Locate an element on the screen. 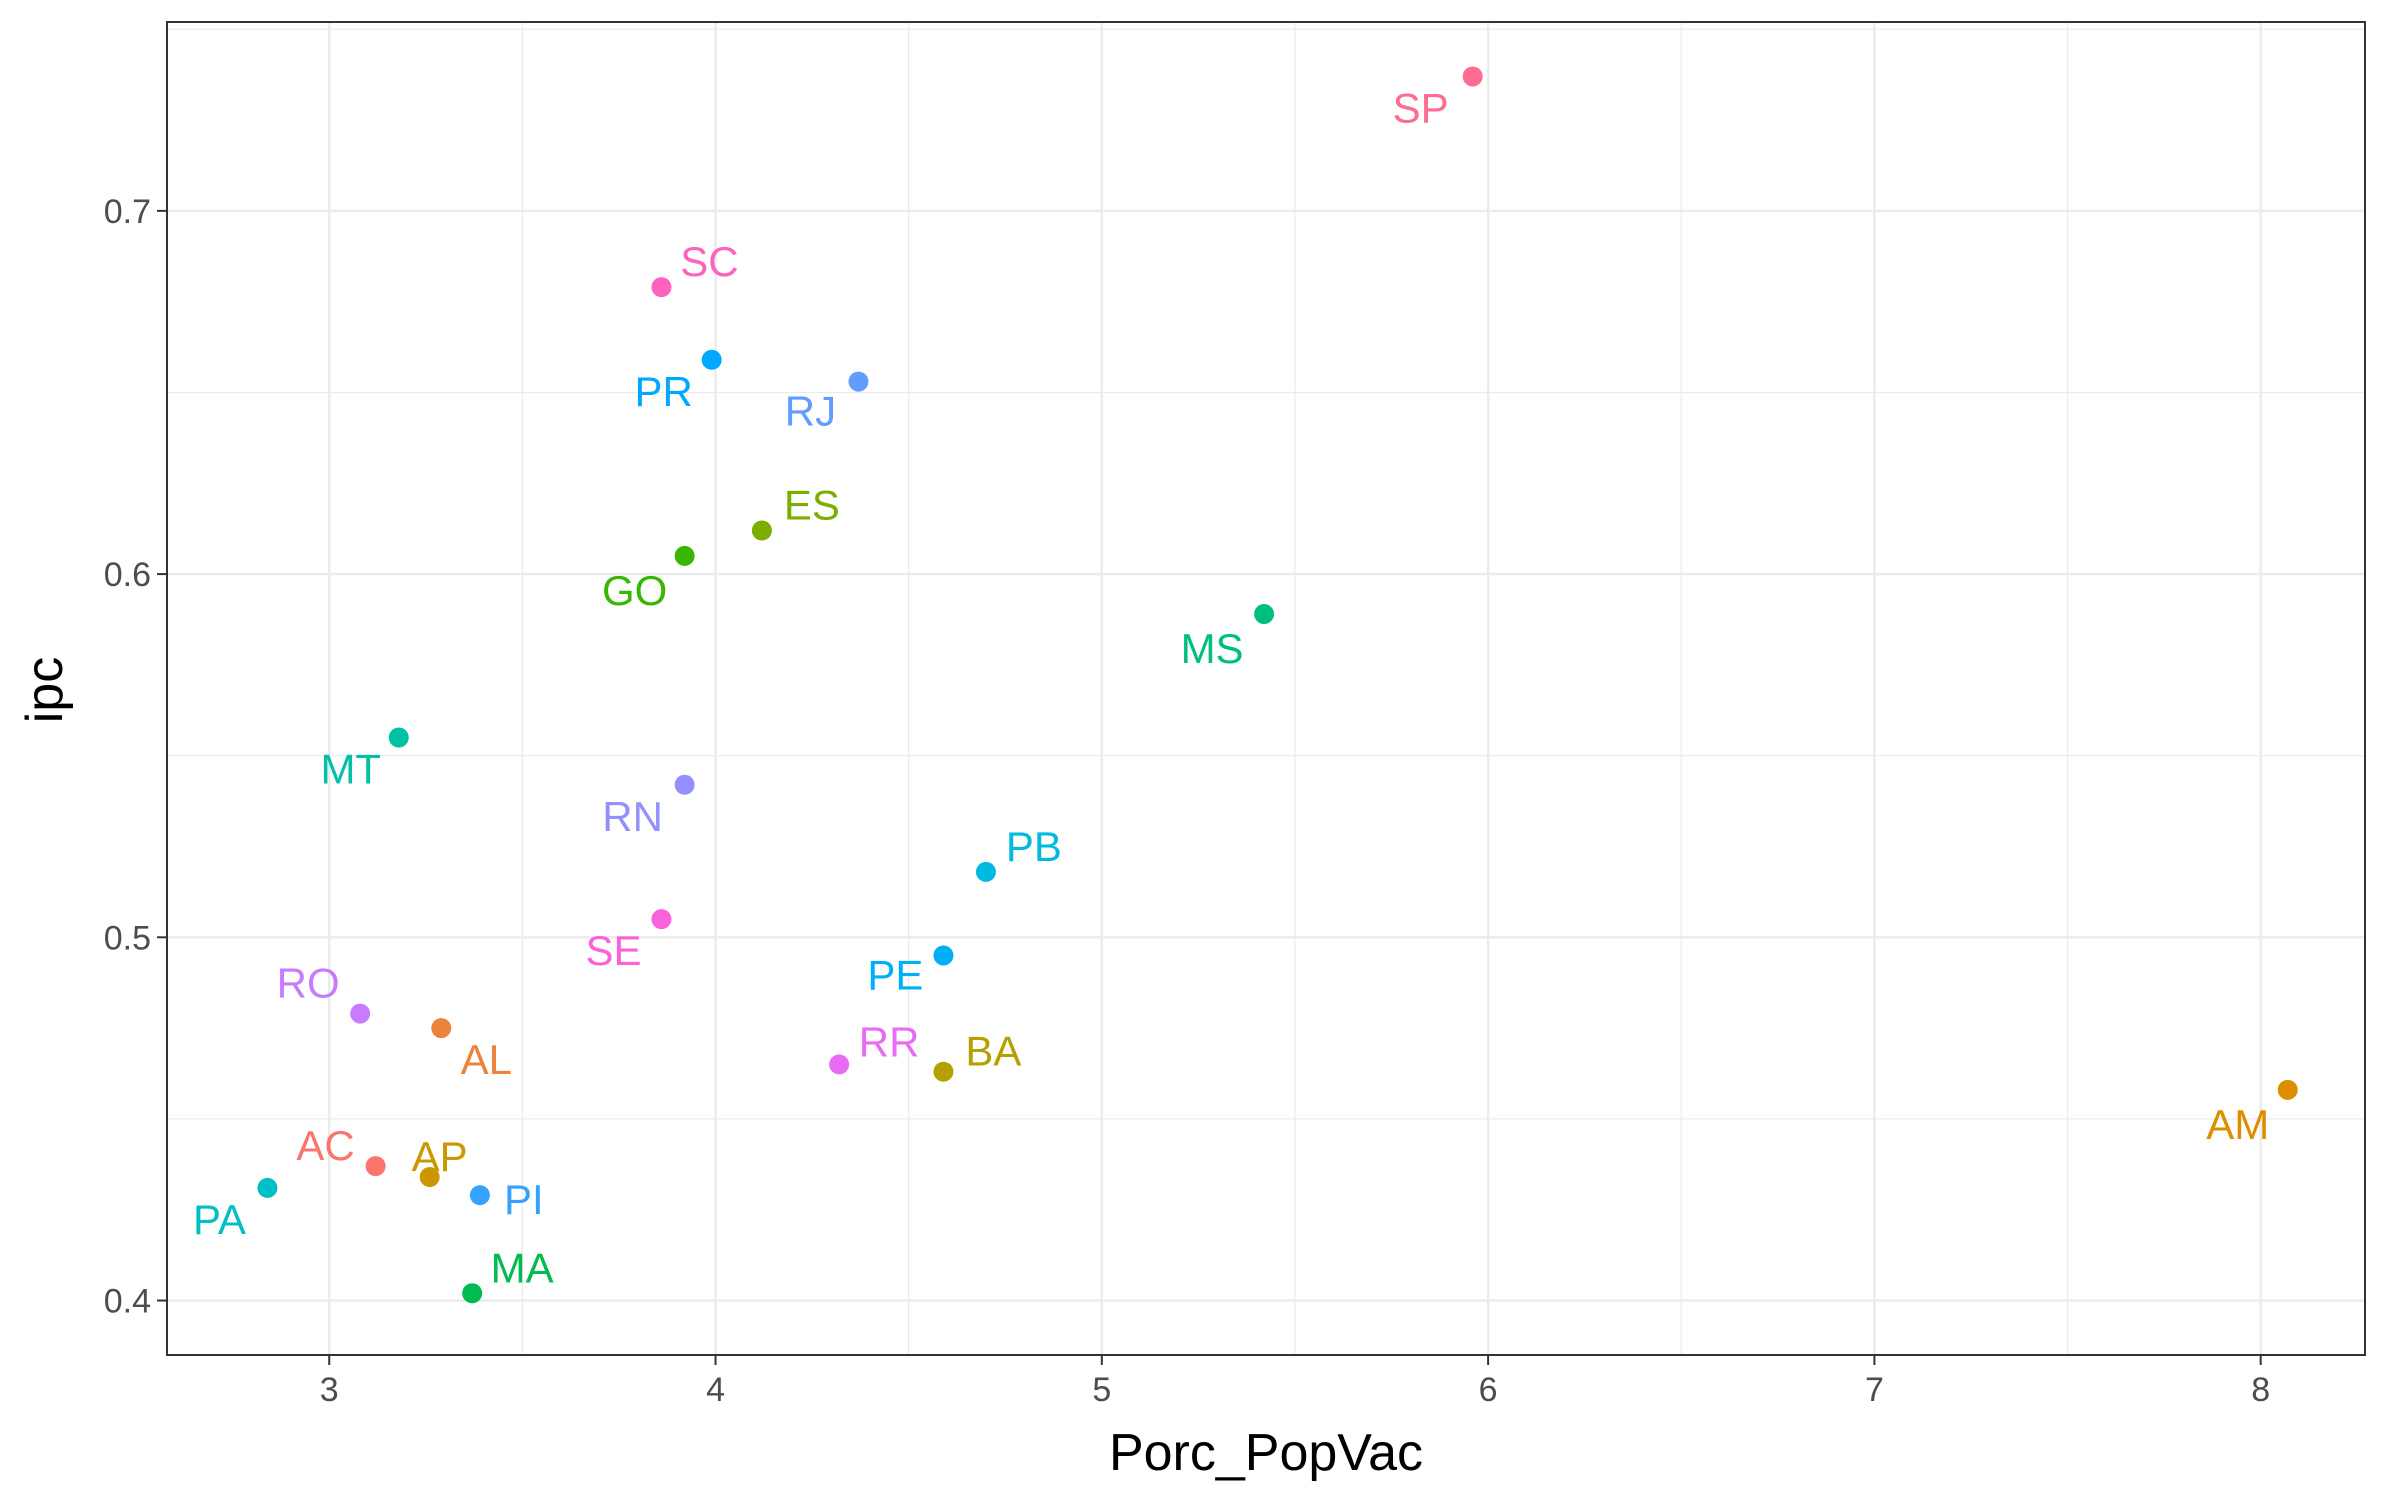 Image resolution: width=2400 pixels, height=1500 pixels. point-label-se: SE is located at coordinates (613, 950).